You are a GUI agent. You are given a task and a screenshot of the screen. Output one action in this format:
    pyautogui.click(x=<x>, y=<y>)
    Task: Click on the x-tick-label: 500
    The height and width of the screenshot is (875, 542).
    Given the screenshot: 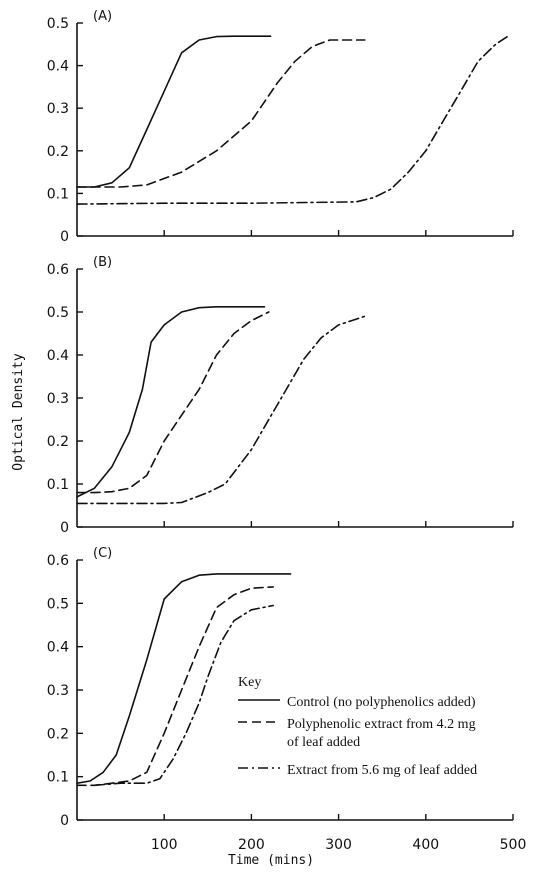 What is the action you would take?
    pyautogui.click(x=513, y=845)
    